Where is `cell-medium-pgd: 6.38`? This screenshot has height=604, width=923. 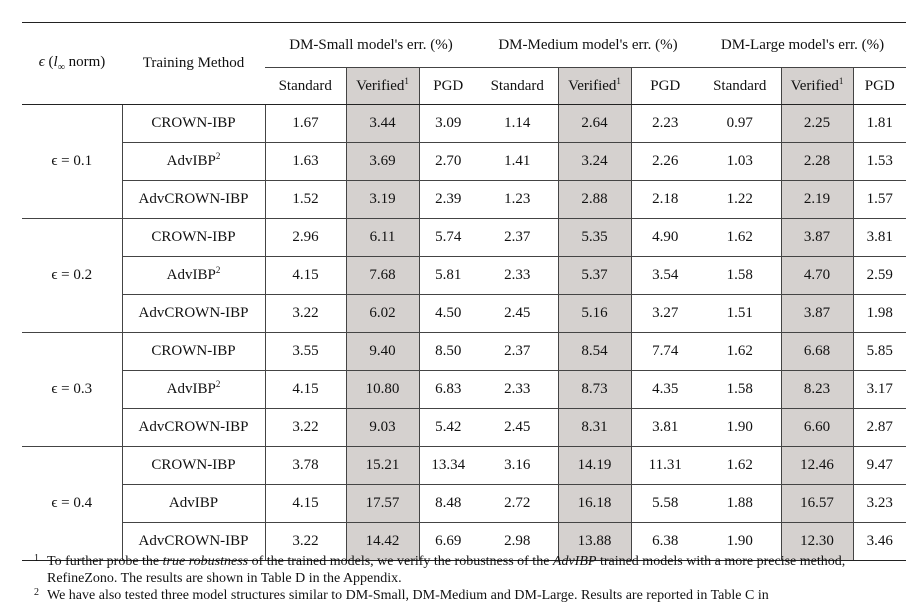 cell-medium-pgd: 6.38 is located at coordinates (665, 541).